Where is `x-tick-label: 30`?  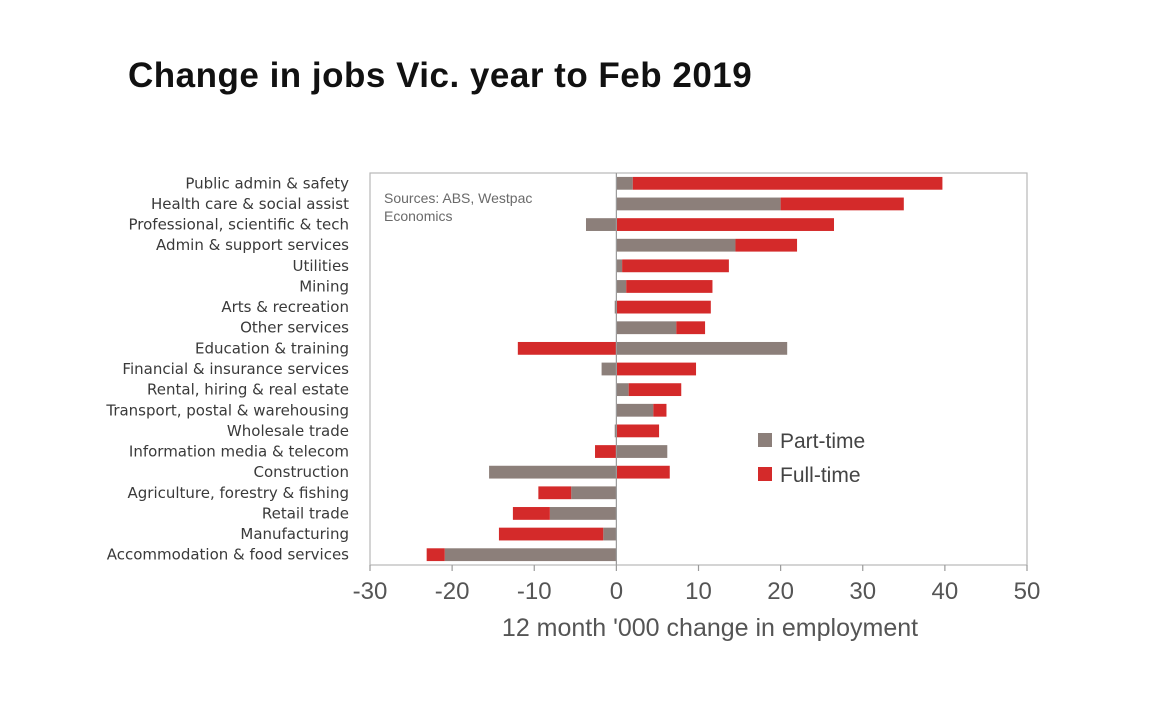 x-tick-label: 30 is located at coordinates (862, 591).